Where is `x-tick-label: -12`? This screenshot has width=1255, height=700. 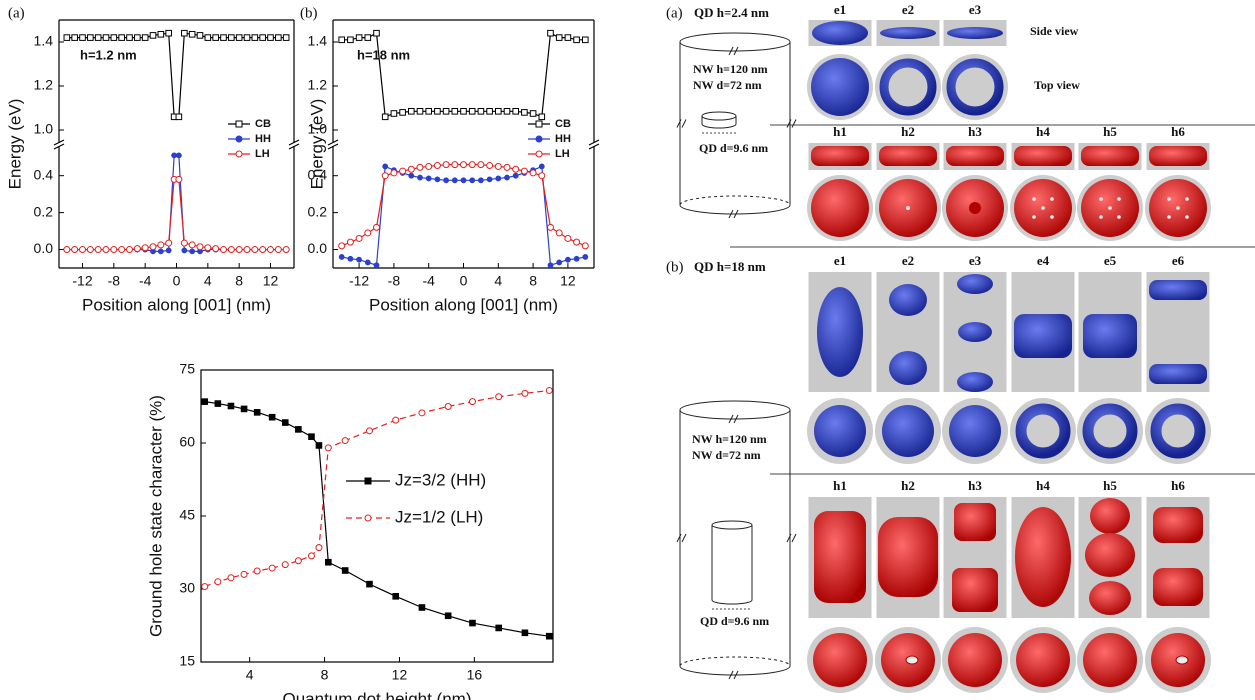 x-tick-label: -12 is located at coordinates (359, 281).